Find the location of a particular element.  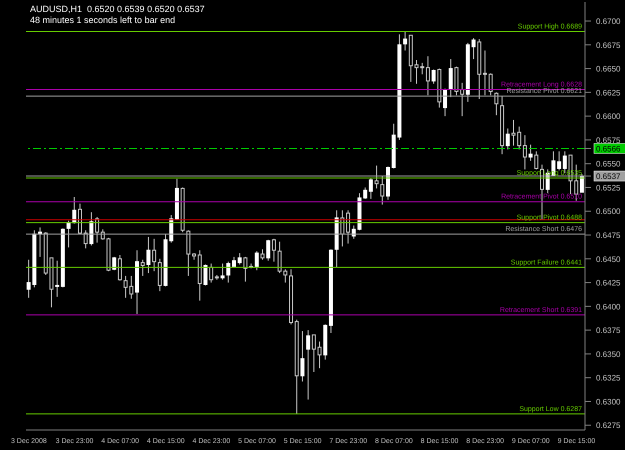

y-tick-label: 0.6566 is located at coordinates (609, 149).